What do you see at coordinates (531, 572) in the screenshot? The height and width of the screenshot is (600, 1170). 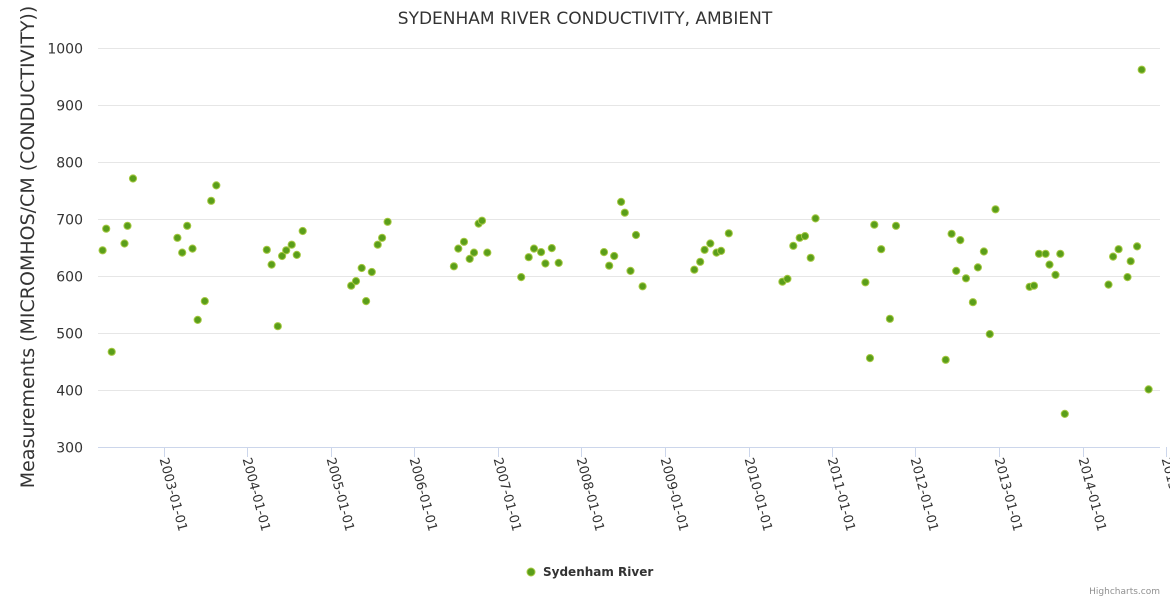 I see `legend-marker` at bounding box center [531, 572].